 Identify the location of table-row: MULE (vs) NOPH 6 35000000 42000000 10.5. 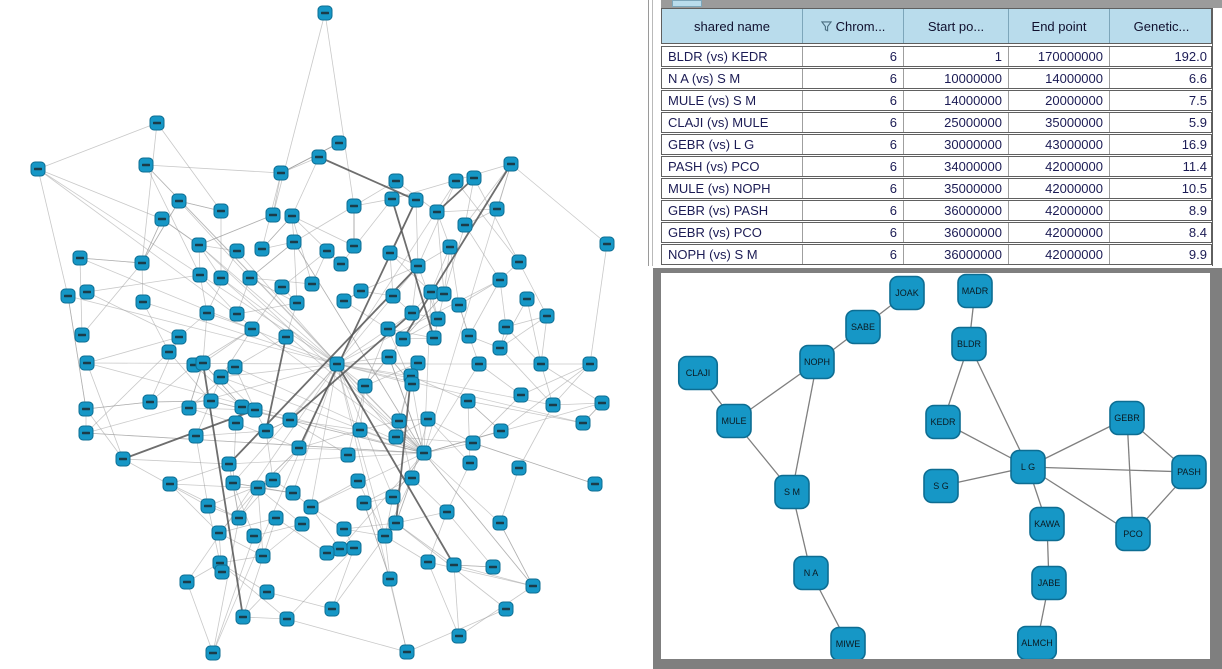
(936, 188).